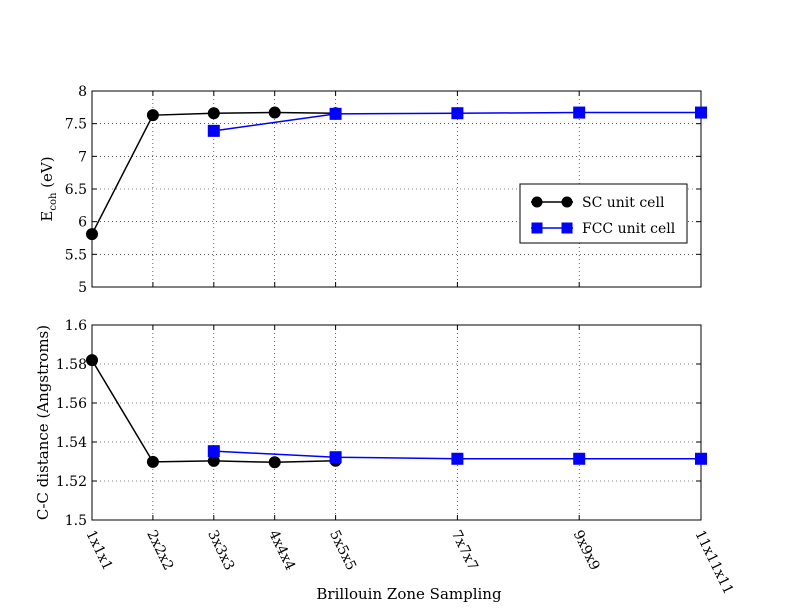  I want to click on x-axis-label: Brillouin Zone Sampling, so click(409, 594).